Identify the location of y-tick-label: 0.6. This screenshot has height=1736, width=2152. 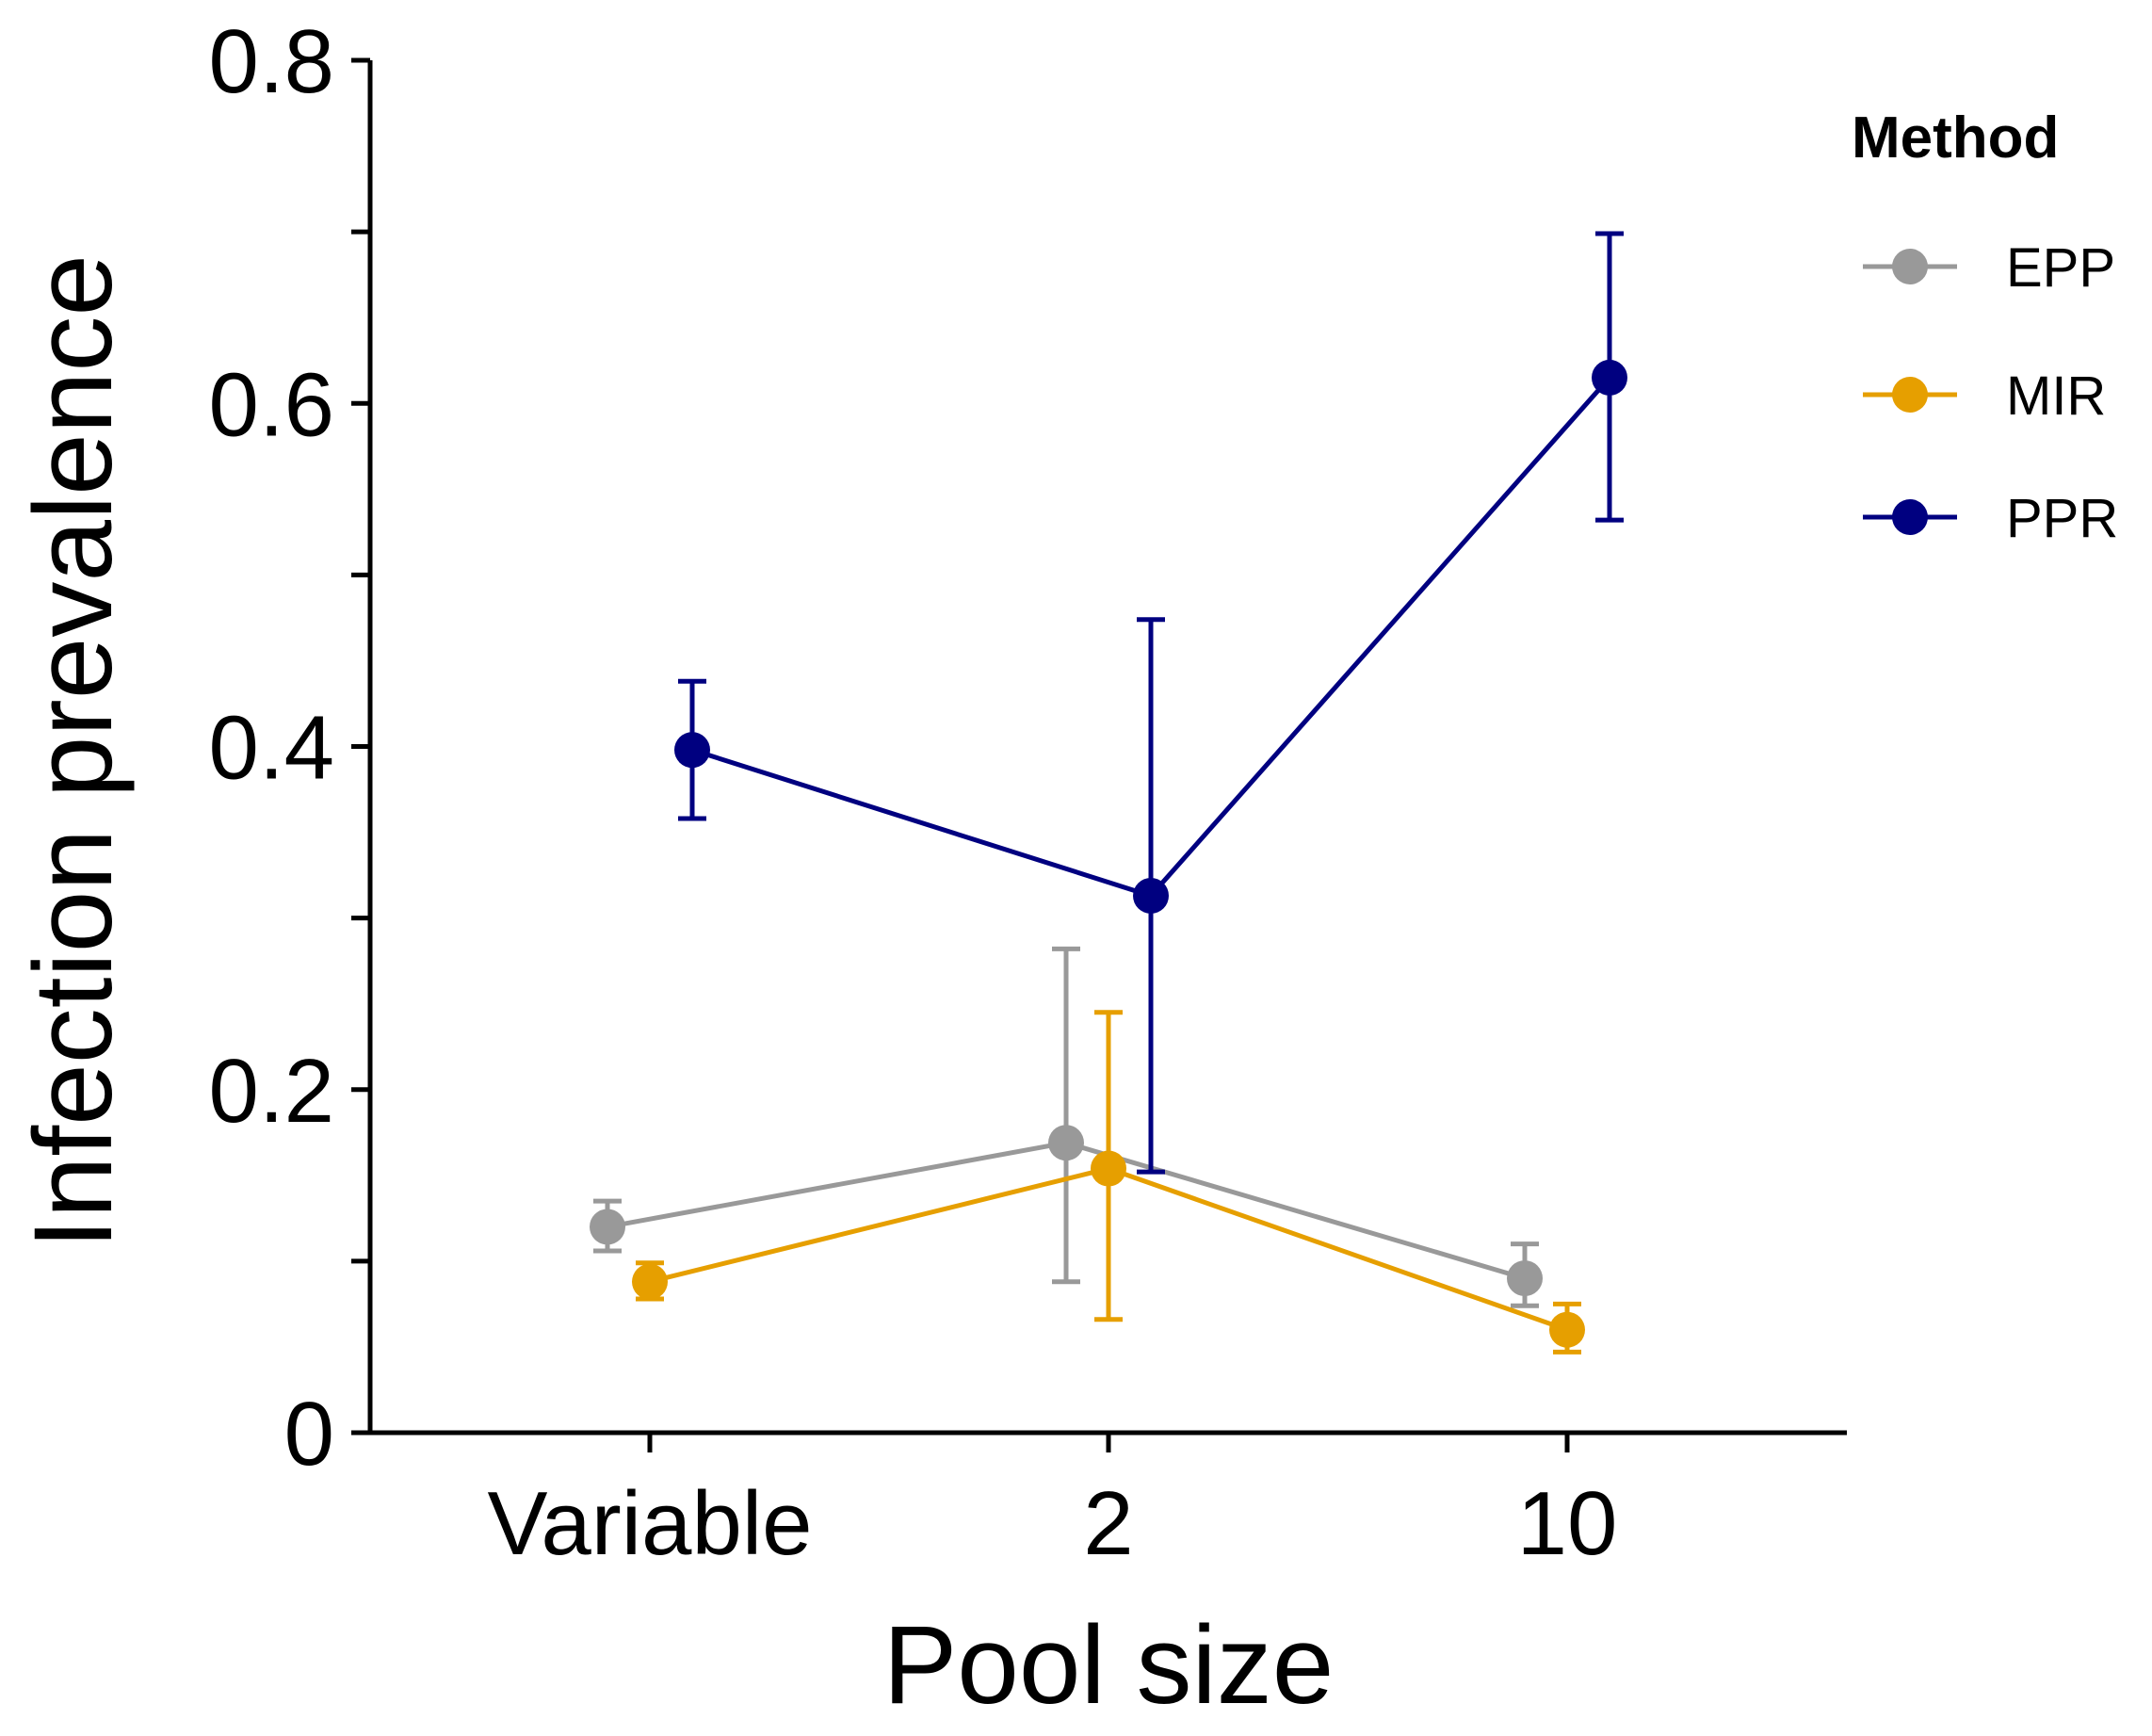
(271, 404).